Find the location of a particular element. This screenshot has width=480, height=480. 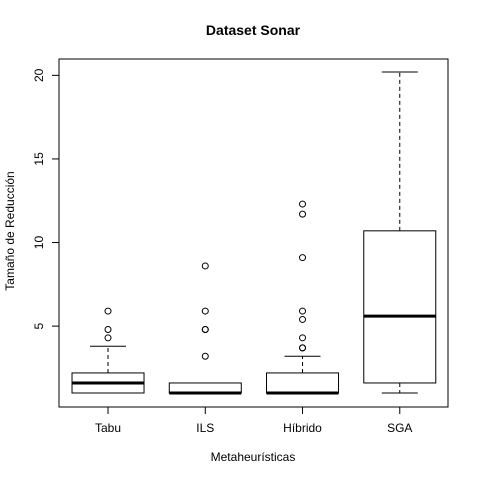

y-tick-label: 5 is located at coordinates (39, 325).